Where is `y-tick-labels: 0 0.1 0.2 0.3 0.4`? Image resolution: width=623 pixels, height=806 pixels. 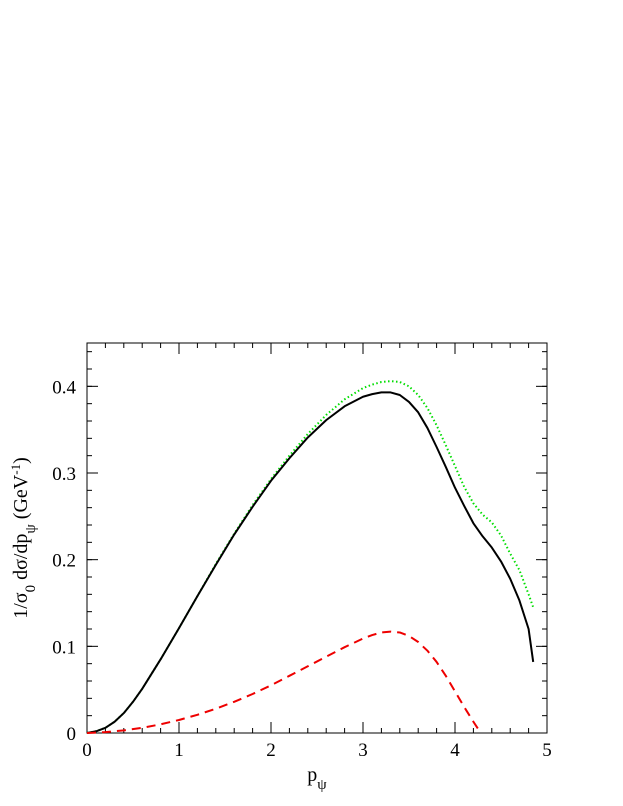
y-tick-labels: 0 0.1 0.2 0.3 0.4 is located at coordinates (64, 561).